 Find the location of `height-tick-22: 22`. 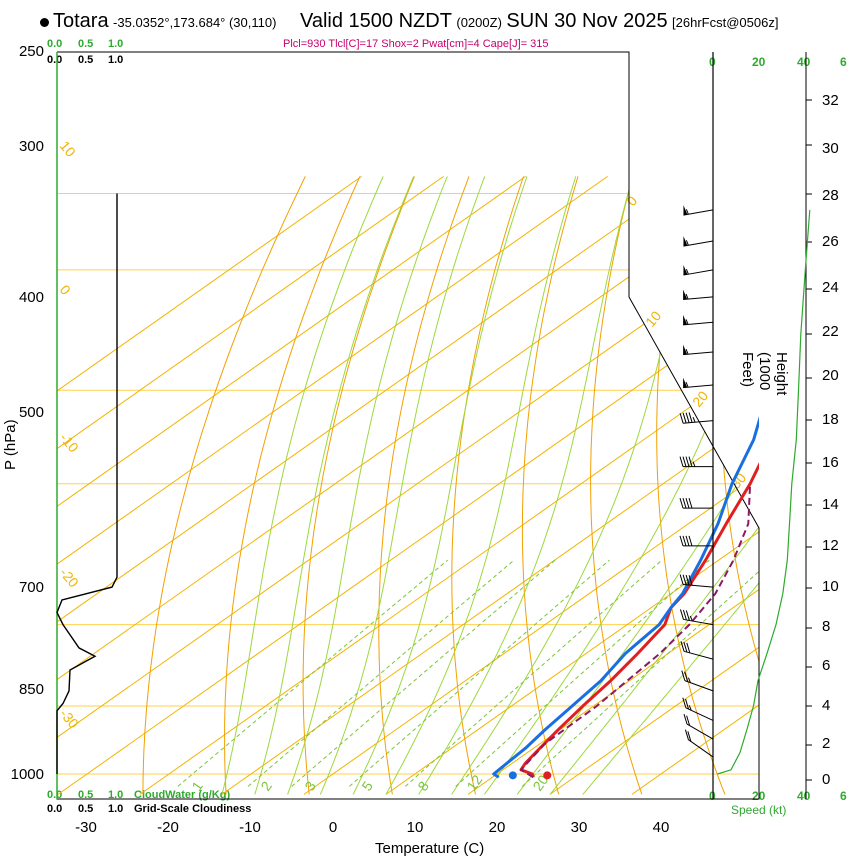

height-tick-22: 22 is located at coordinates (830, 331).